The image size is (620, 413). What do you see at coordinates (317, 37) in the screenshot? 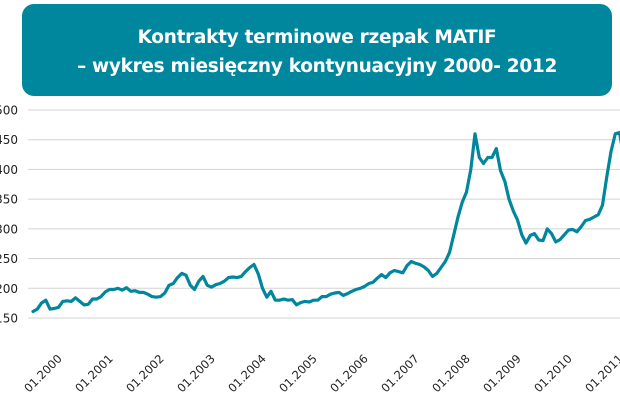
I see `chart-title: Kontrakty terminowe rzepak MATIF` at bounding box center [317, 37].